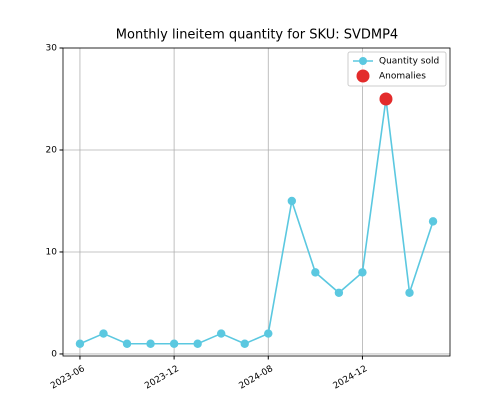 The image size is (500, 400). Describe the element at coordinates (68, 378) in the screenshot. I see `x-tick-label: 2023-06` at that location.